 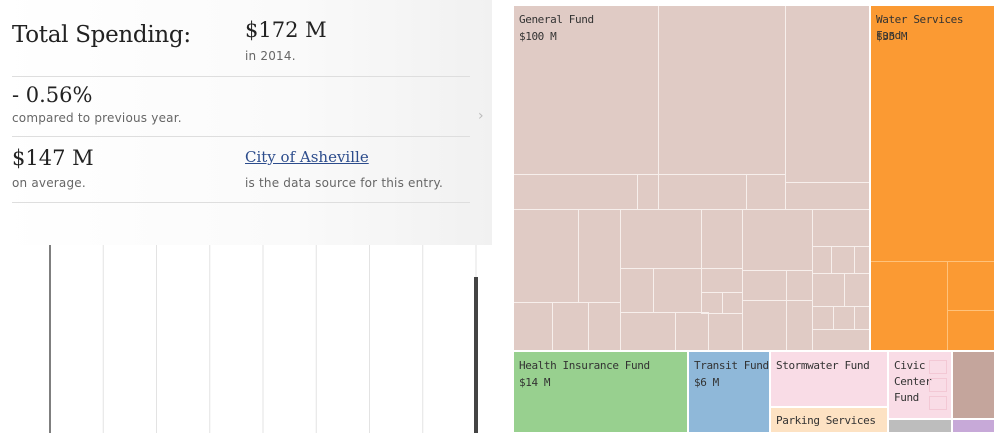 I want to click on chart-edge-shadow, so click(x=476, y=355).